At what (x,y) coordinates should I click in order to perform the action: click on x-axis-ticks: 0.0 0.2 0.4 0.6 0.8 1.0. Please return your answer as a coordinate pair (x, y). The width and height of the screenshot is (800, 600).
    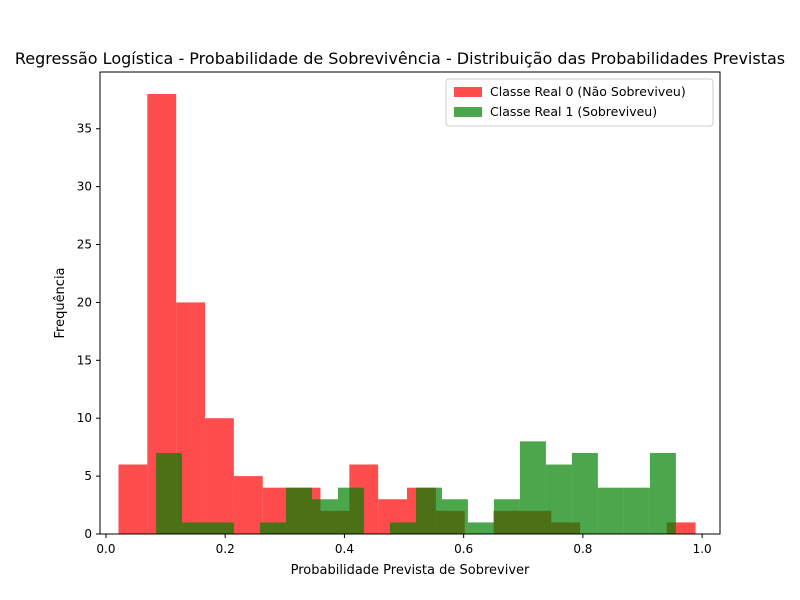
    Looking at the image, I should click on (404, 545).